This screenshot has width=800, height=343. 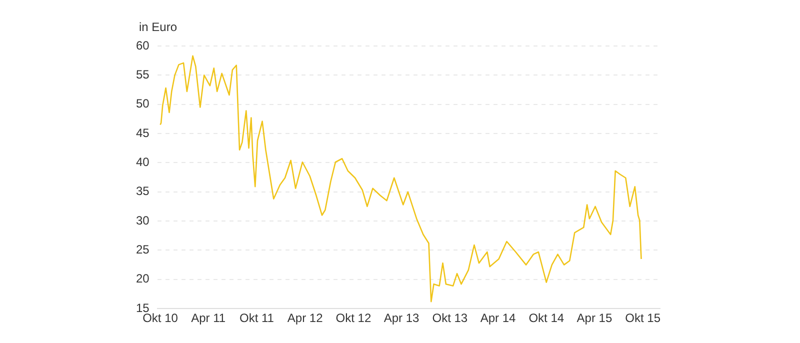 I want to click on x-tick-label: Okt 12, so click(x=354, y=318).